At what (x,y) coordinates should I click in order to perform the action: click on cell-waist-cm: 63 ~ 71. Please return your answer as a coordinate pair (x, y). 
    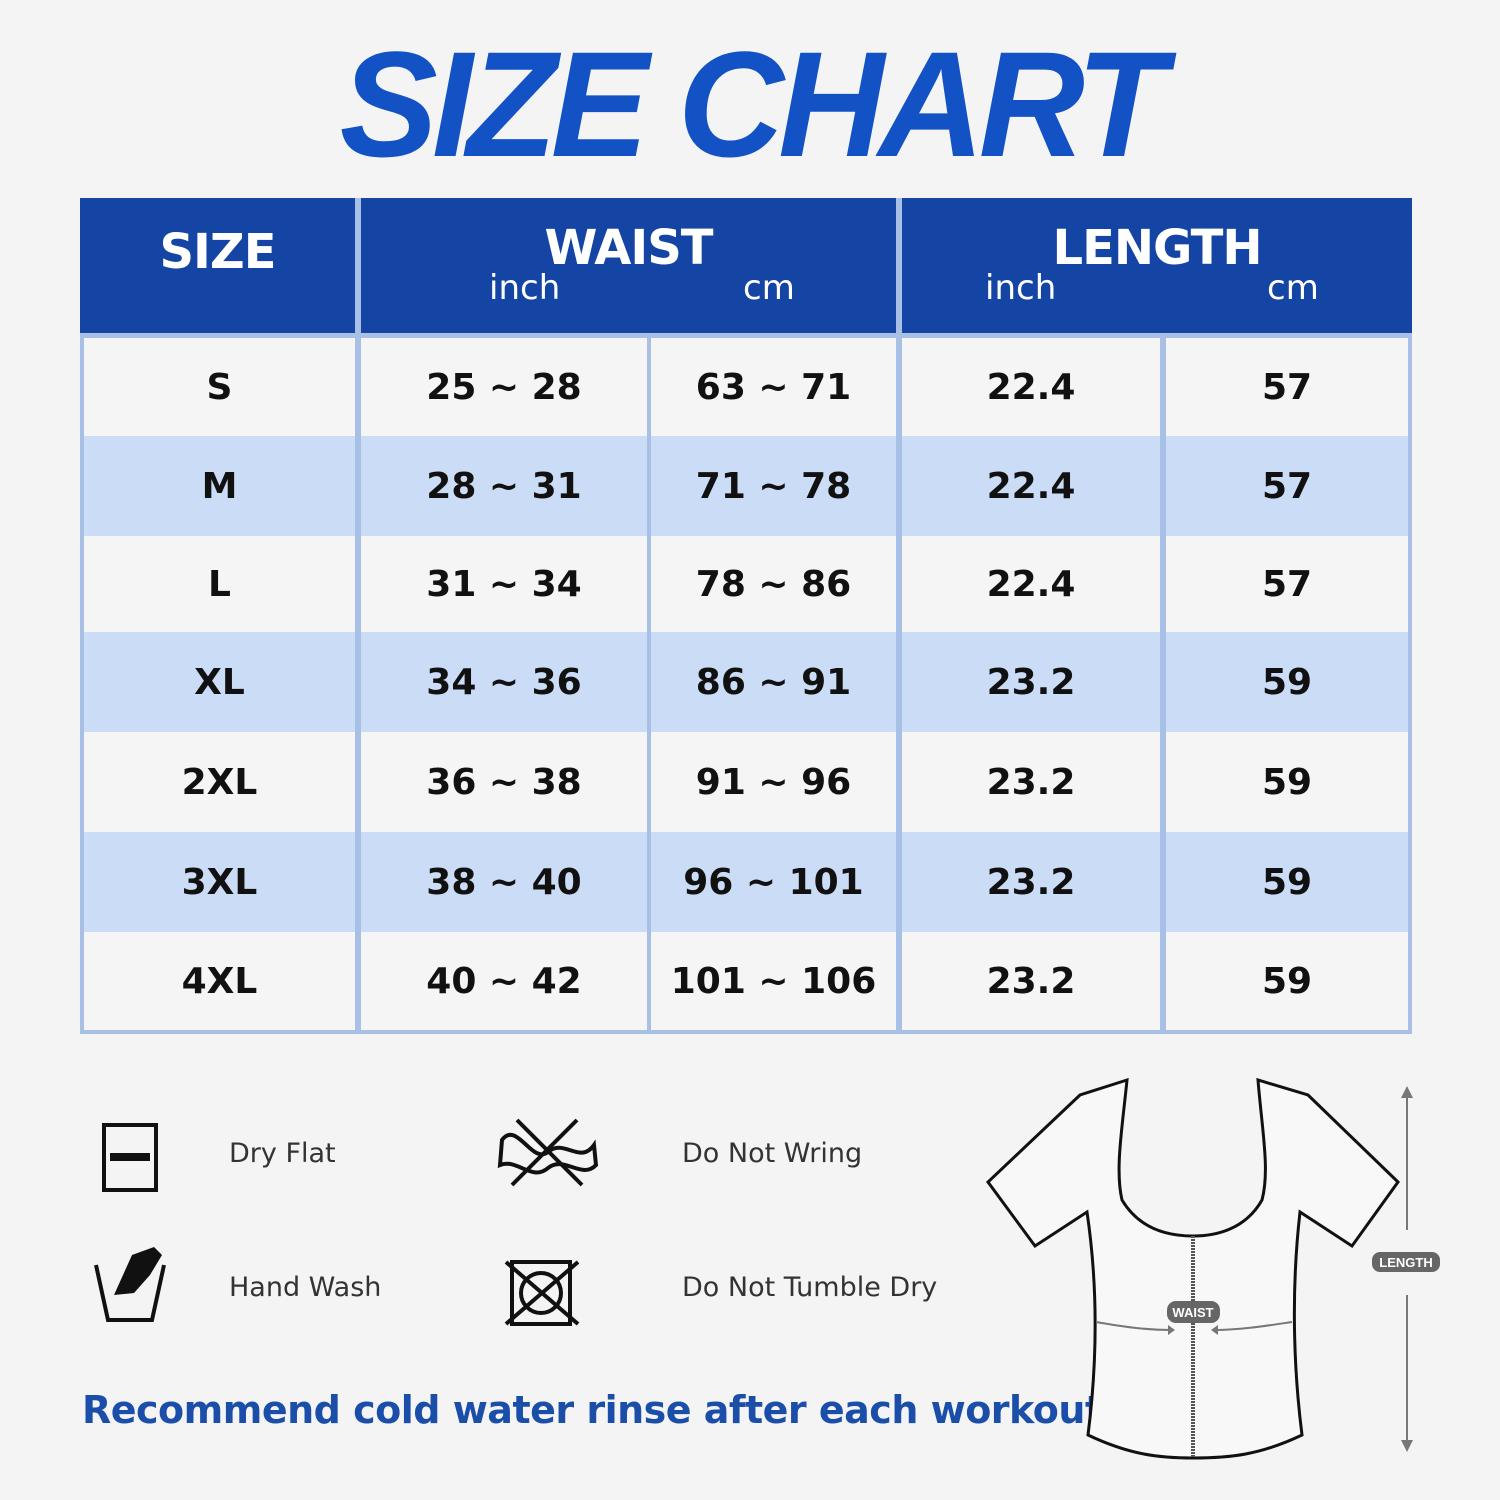
    Looking at the image, I should click on (773, 387).